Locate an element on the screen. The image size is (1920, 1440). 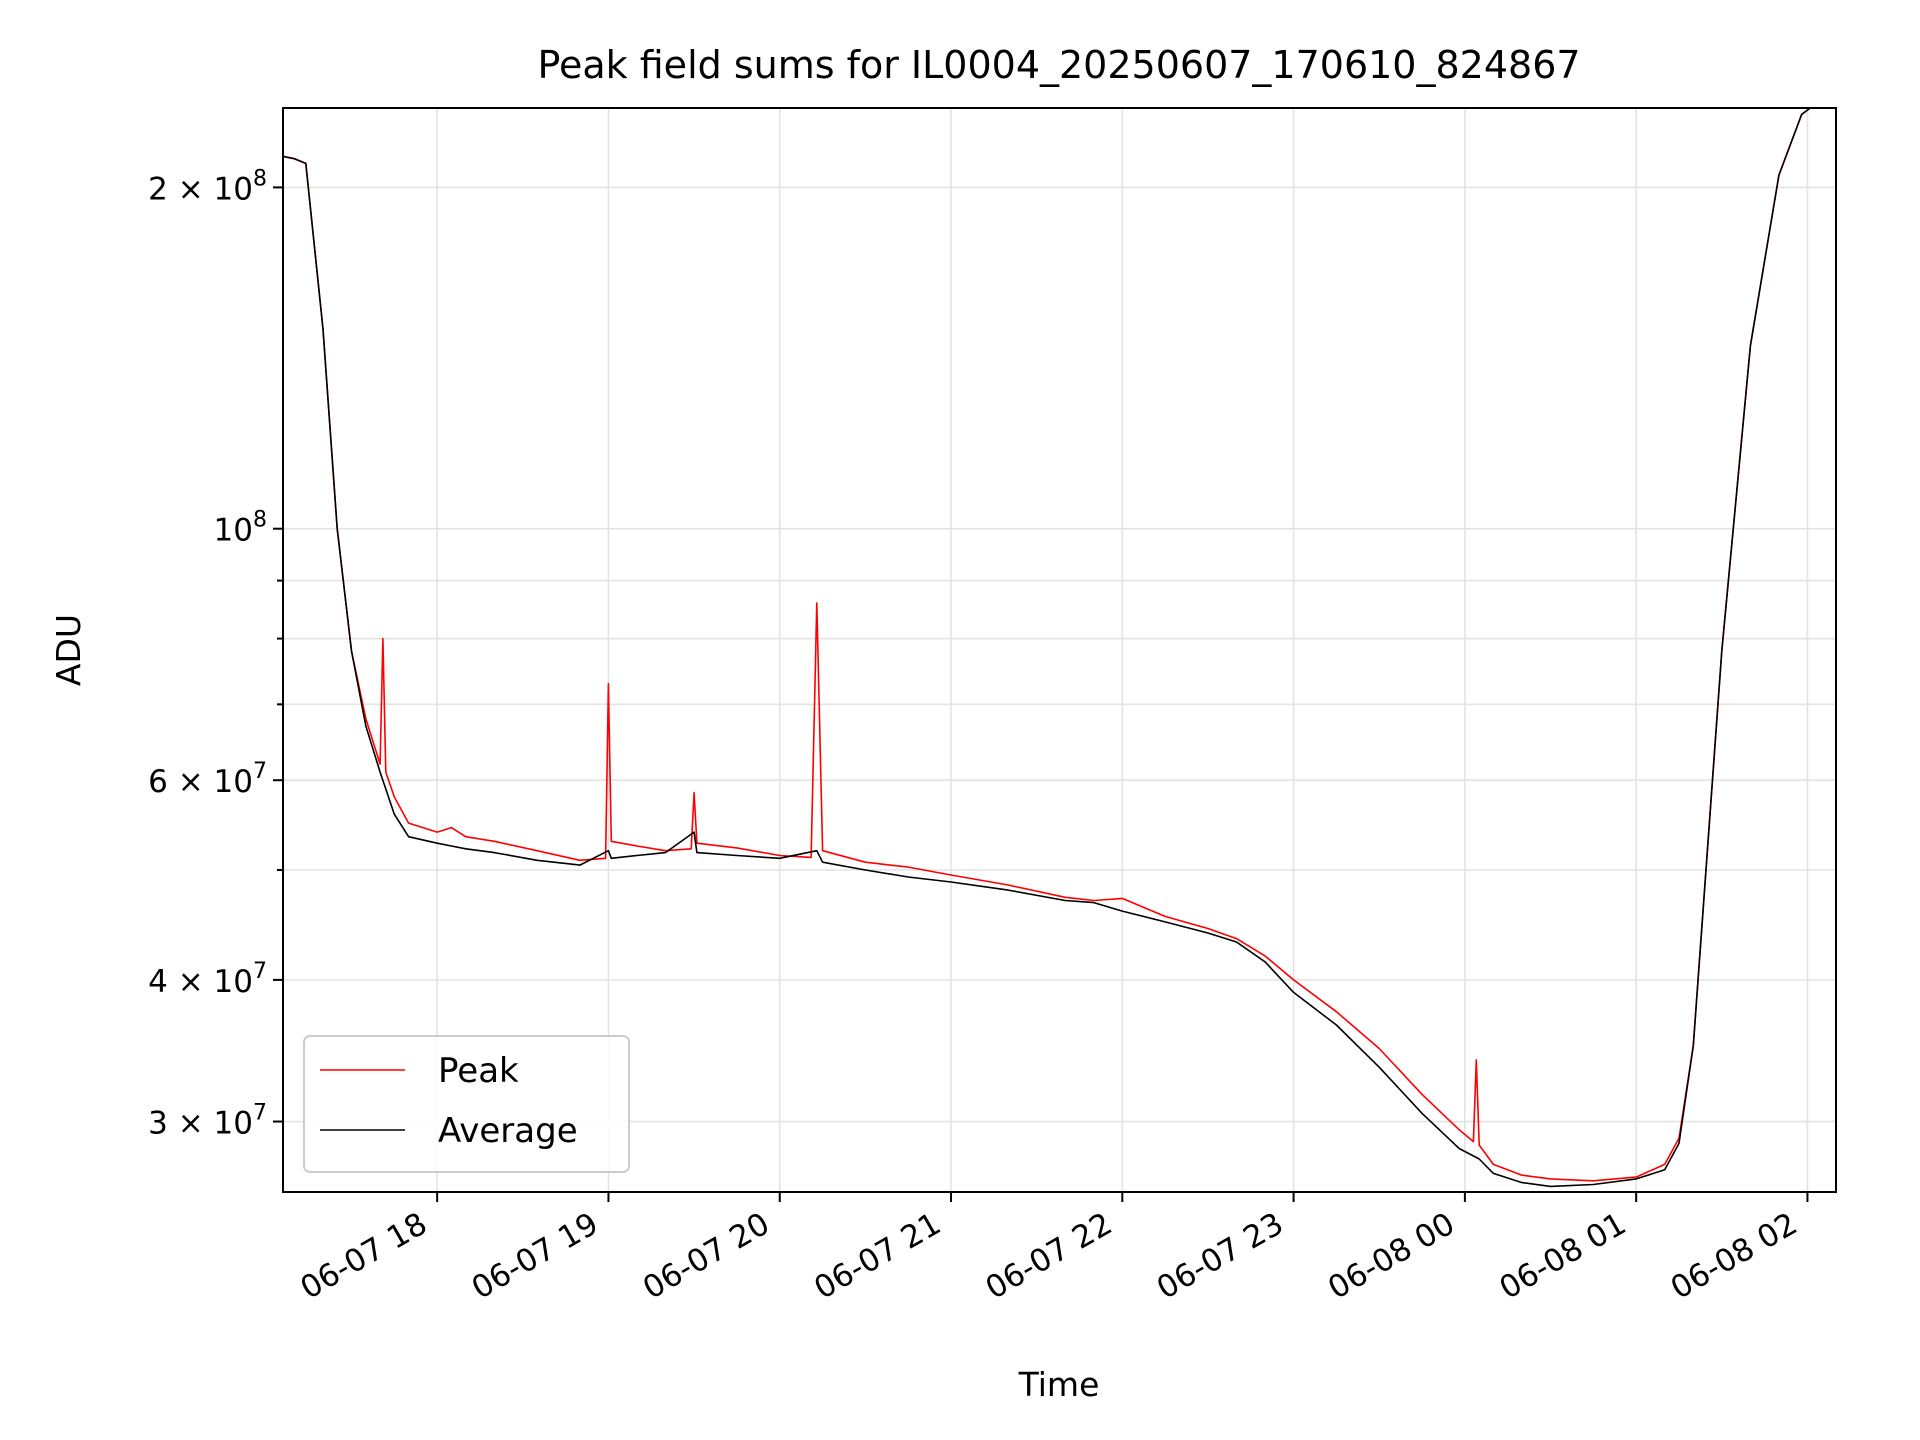
x-axis-label: Time is located at coordinates (1059, 1384).